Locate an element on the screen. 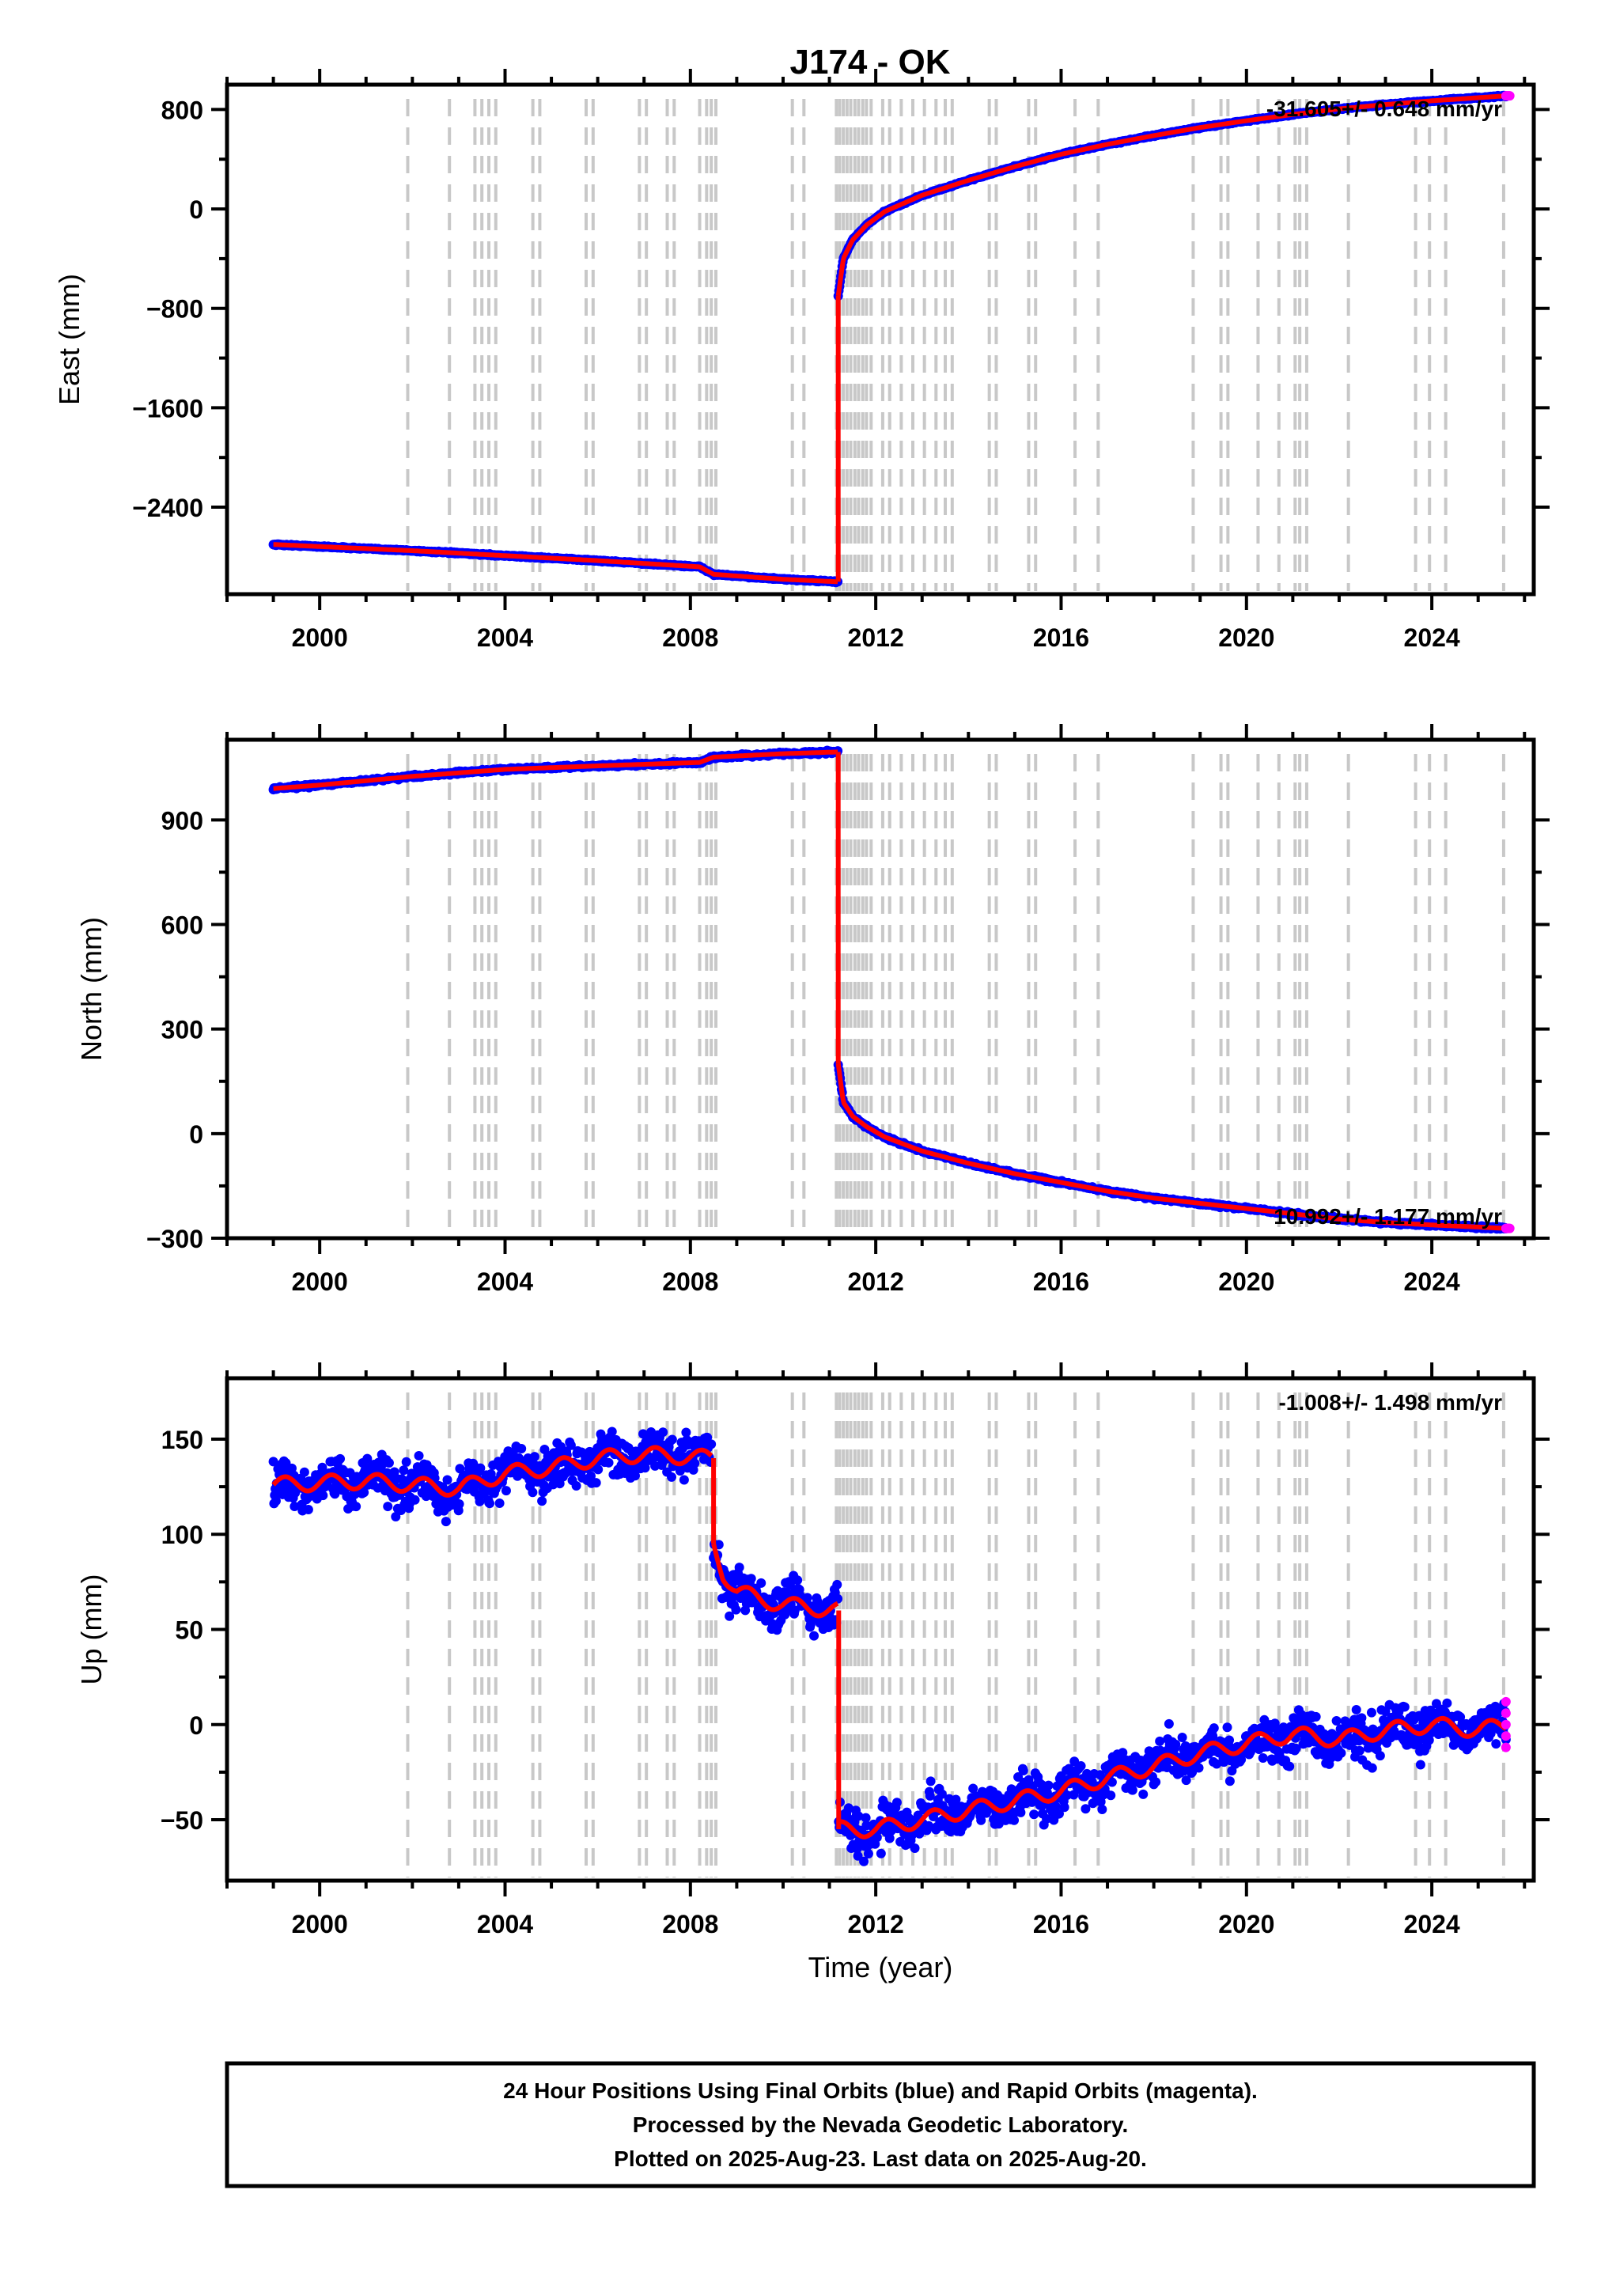  y-tick-label: 900 is located at coordinates (182, 821).